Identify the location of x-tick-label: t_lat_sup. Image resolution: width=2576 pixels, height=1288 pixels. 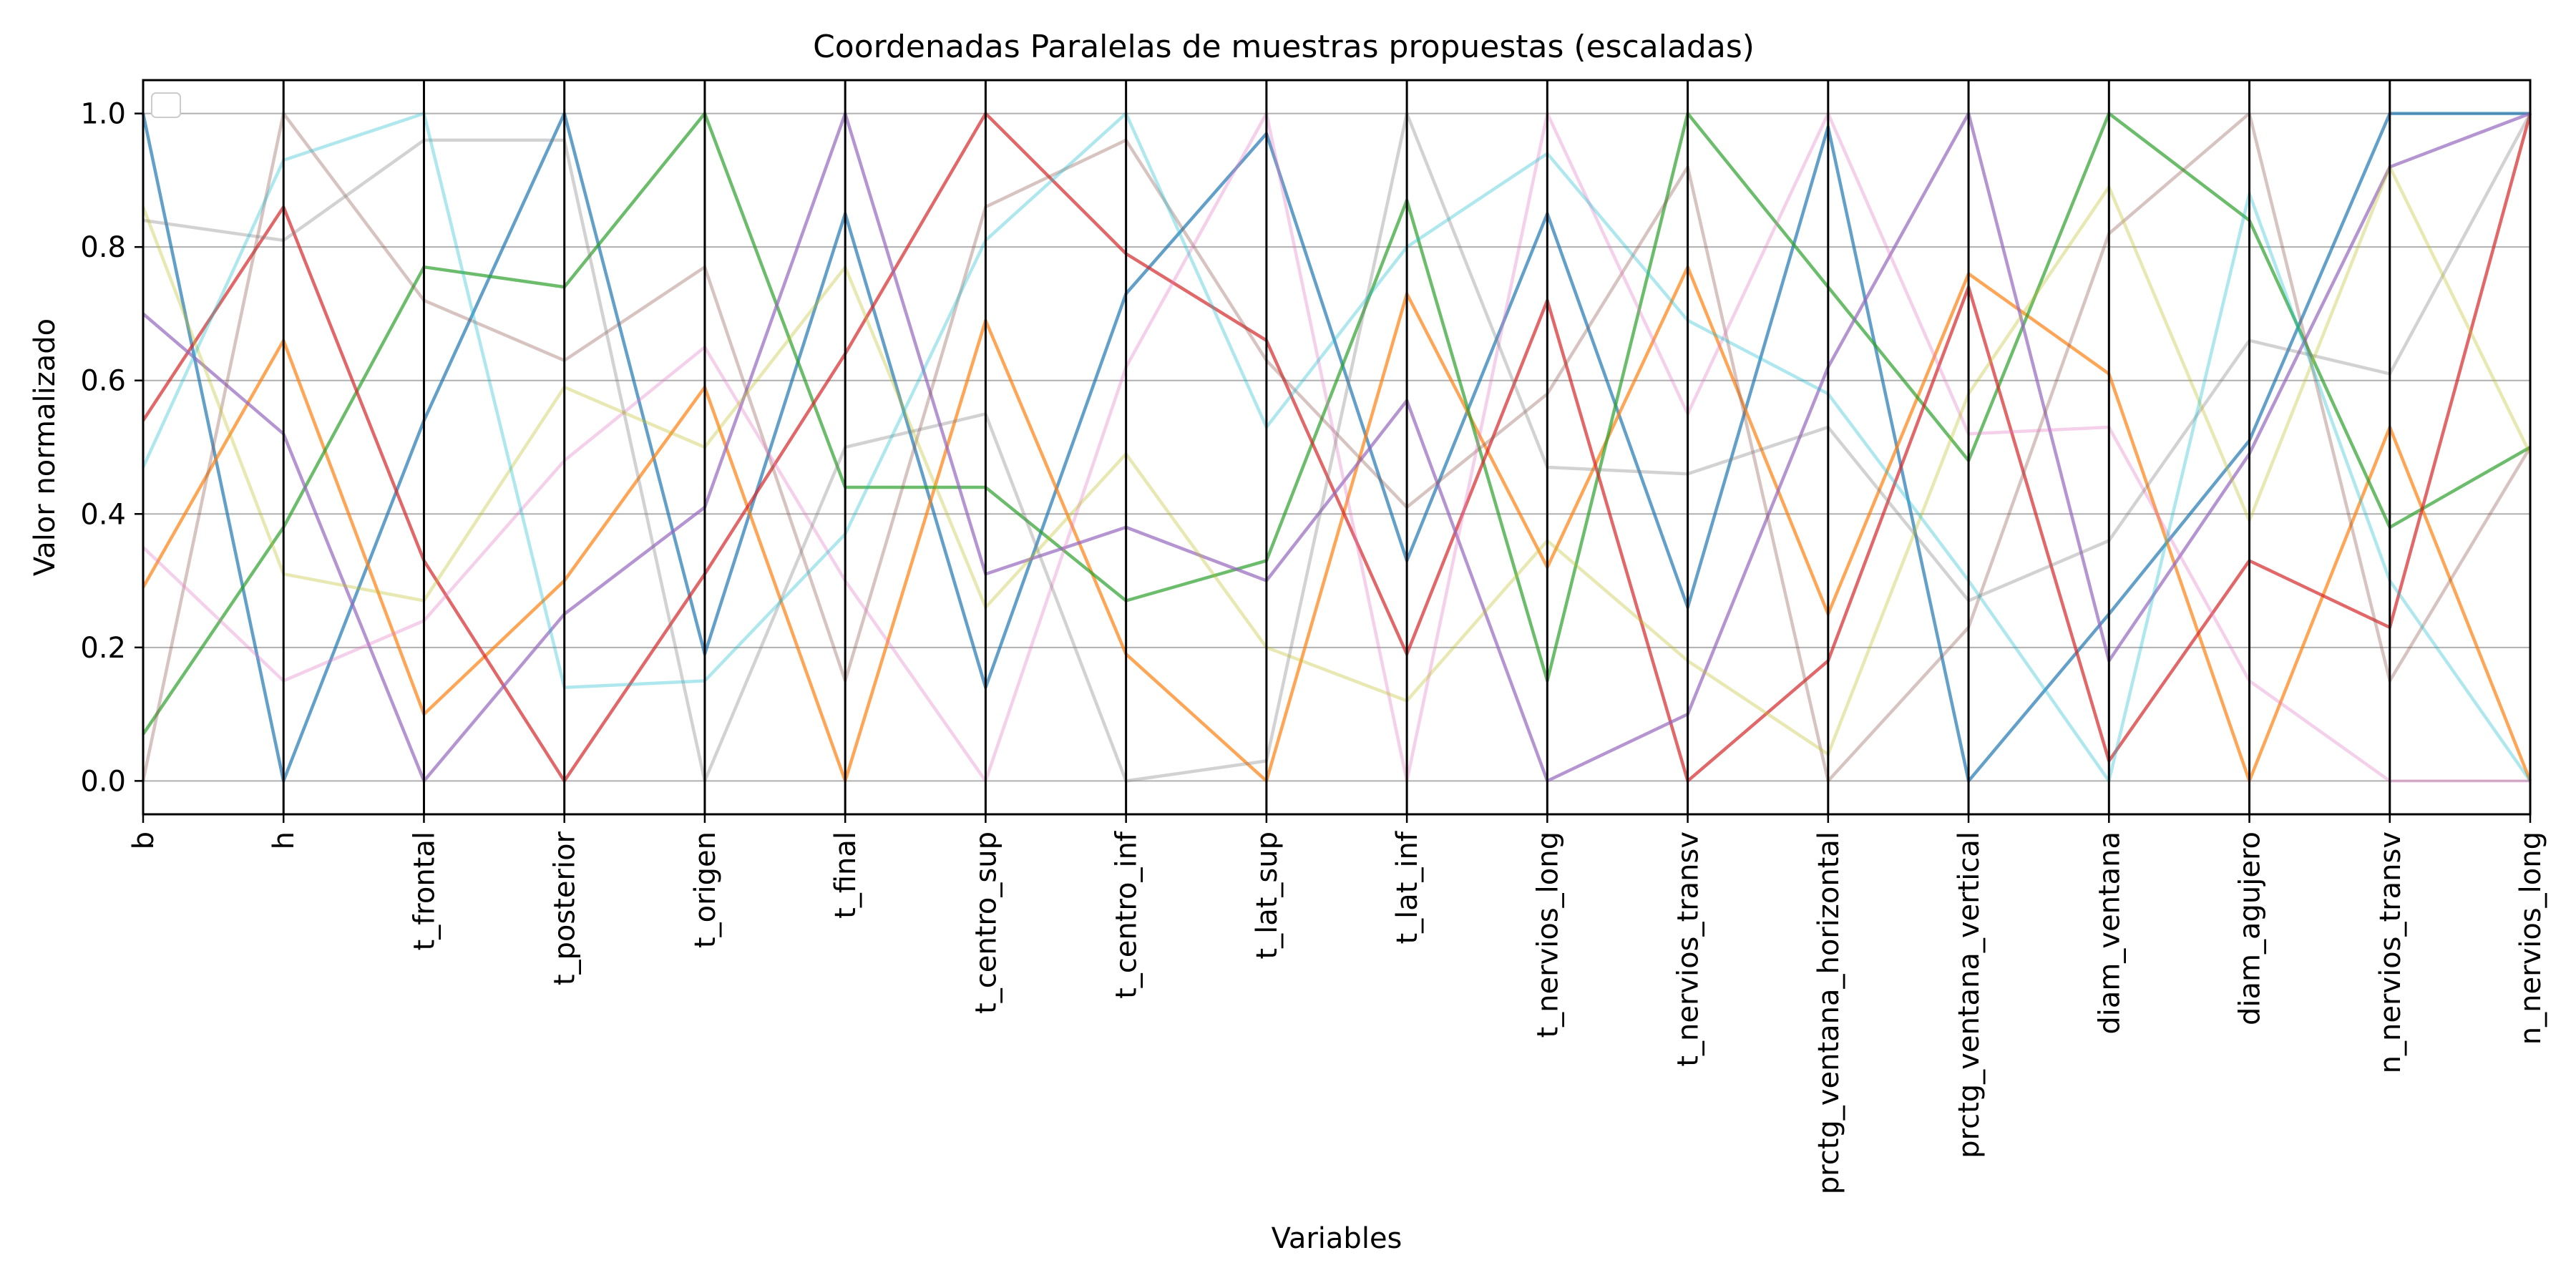
(1267, 895).